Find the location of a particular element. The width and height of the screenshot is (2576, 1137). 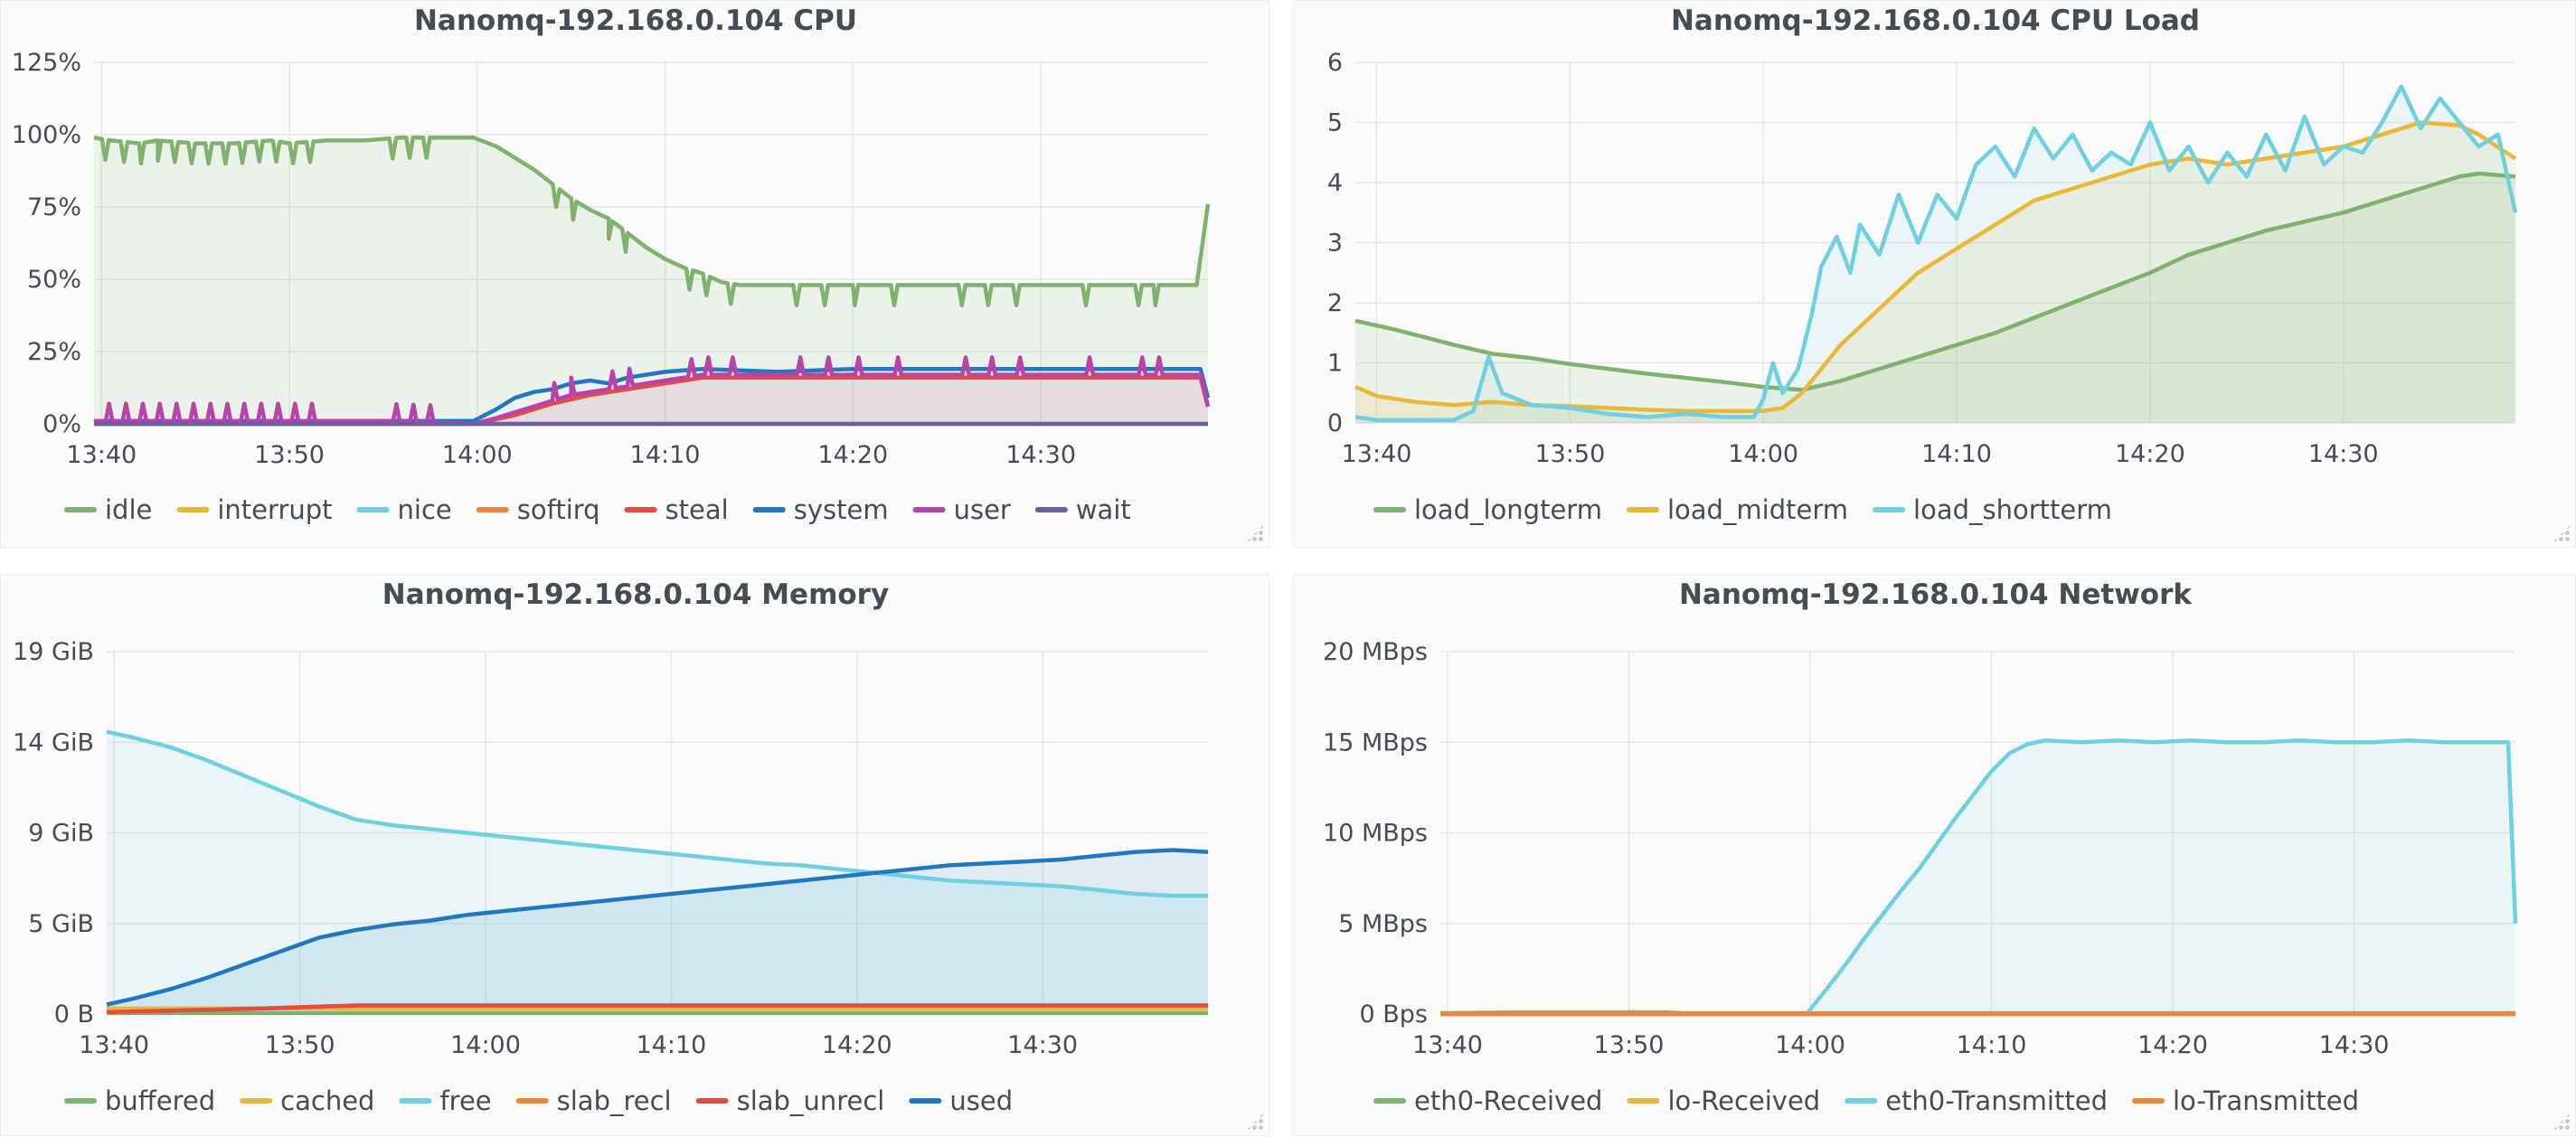

y-tick-label: 19 GiB is located at coordinates (53, 652).